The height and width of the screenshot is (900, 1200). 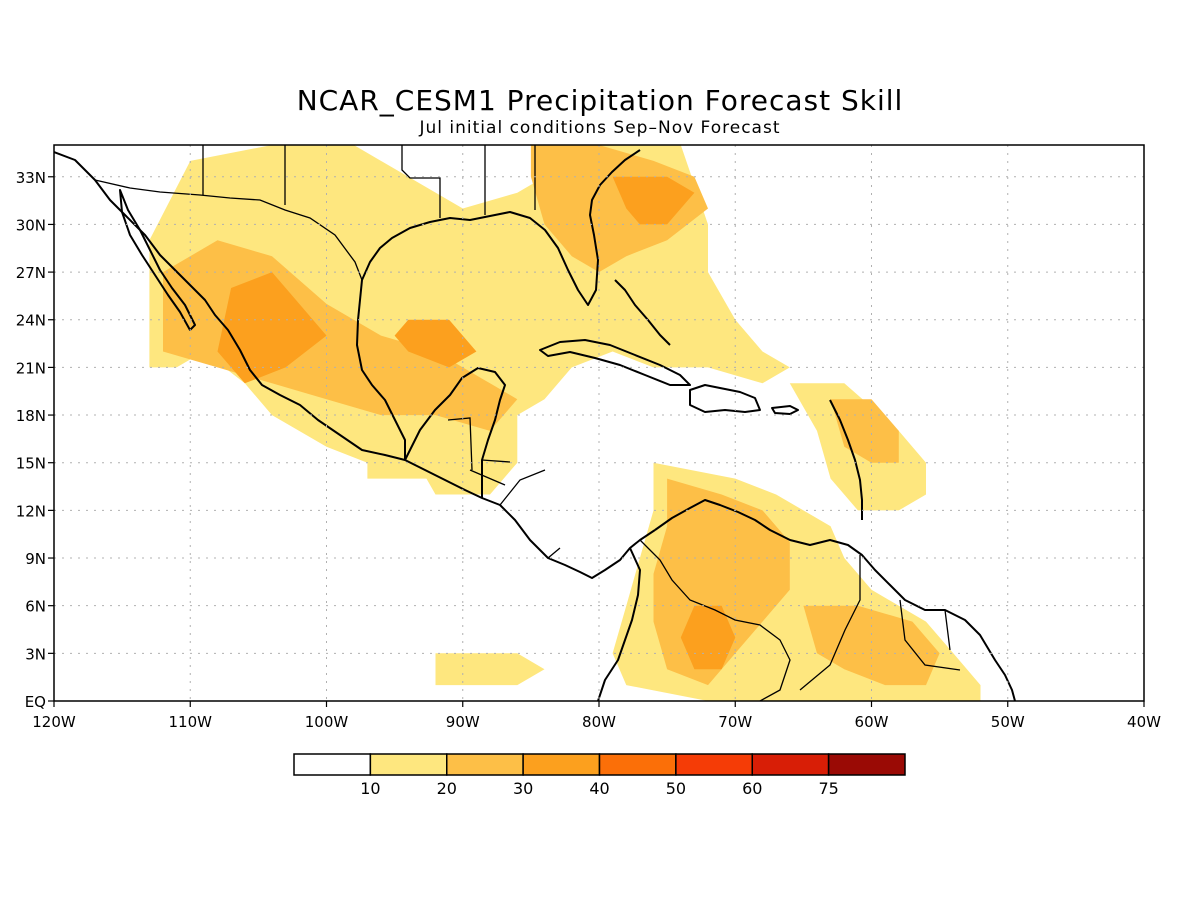 I want to click on lon-tick-label: 90W, so click(x=463, y=722).